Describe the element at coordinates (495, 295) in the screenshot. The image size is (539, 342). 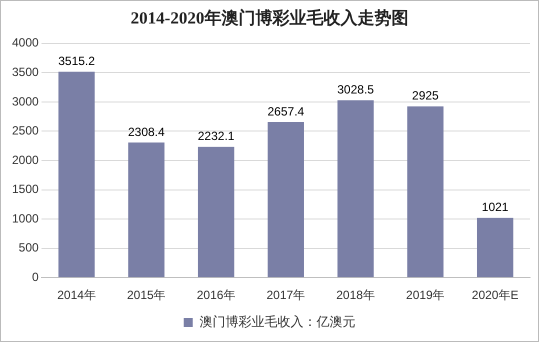
I see `x-tick-label: 2020年E` at that location.